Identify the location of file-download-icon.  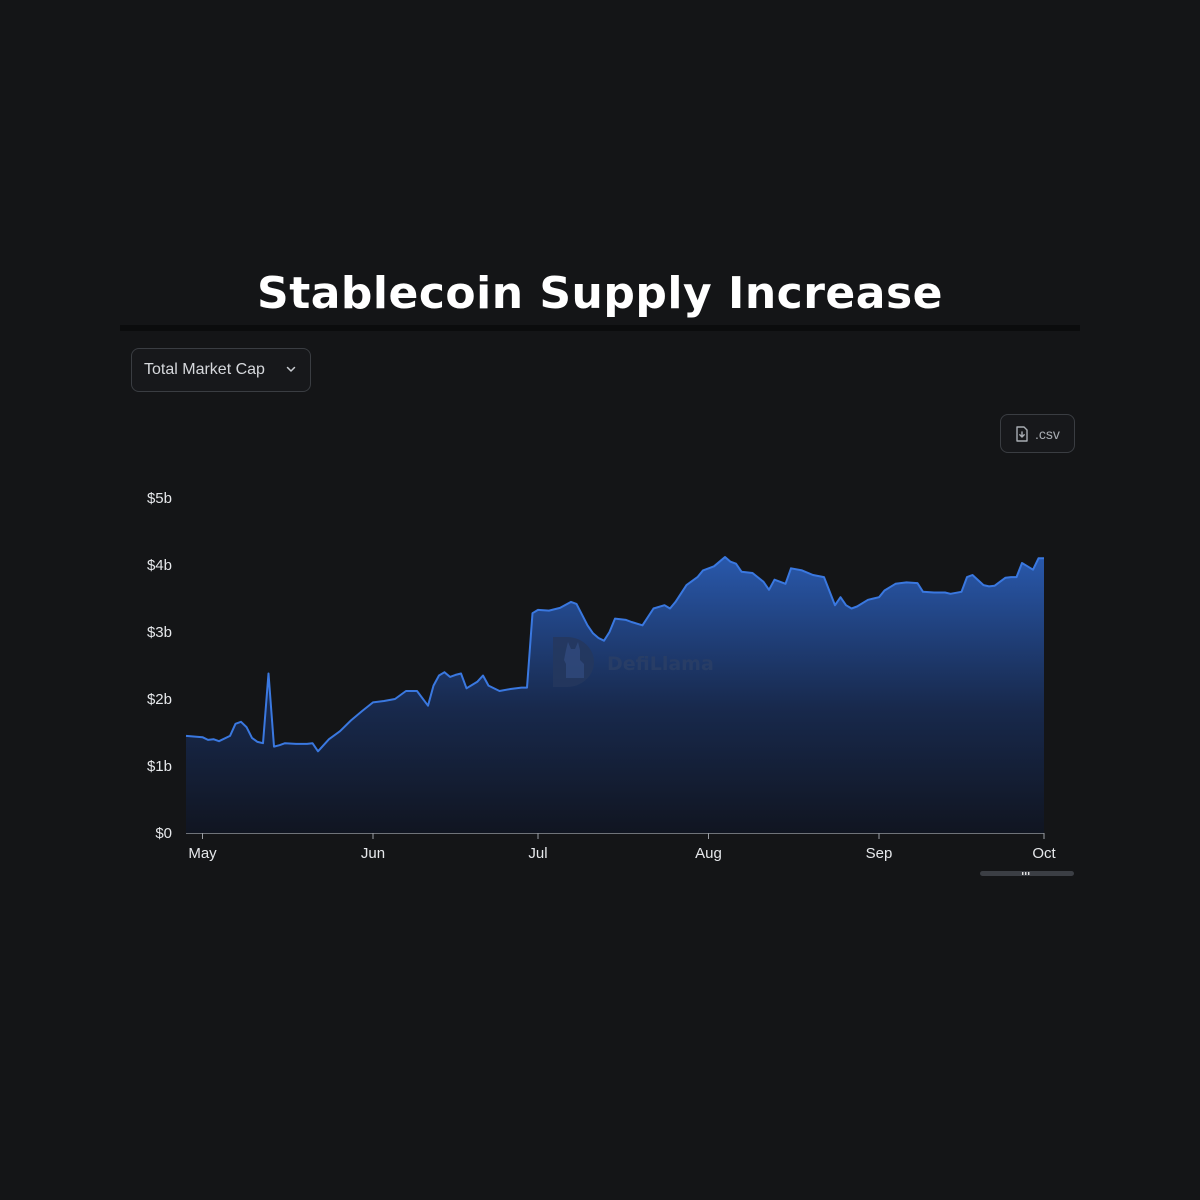
(1022, 433).